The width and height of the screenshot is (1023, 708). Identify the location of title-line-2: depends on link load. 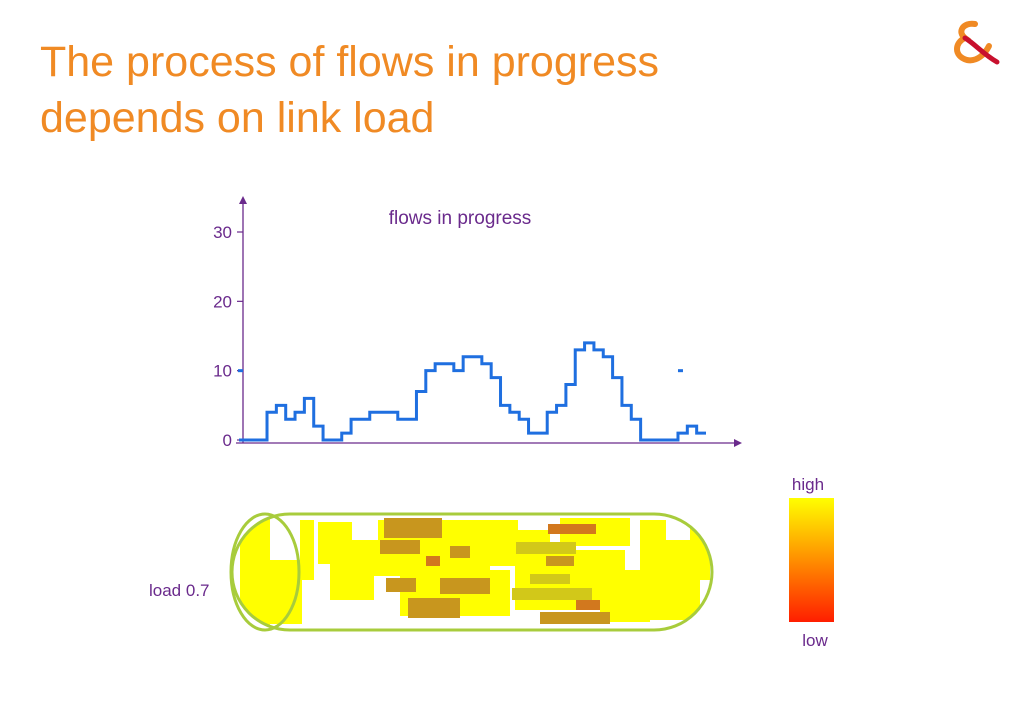
(237, 118).